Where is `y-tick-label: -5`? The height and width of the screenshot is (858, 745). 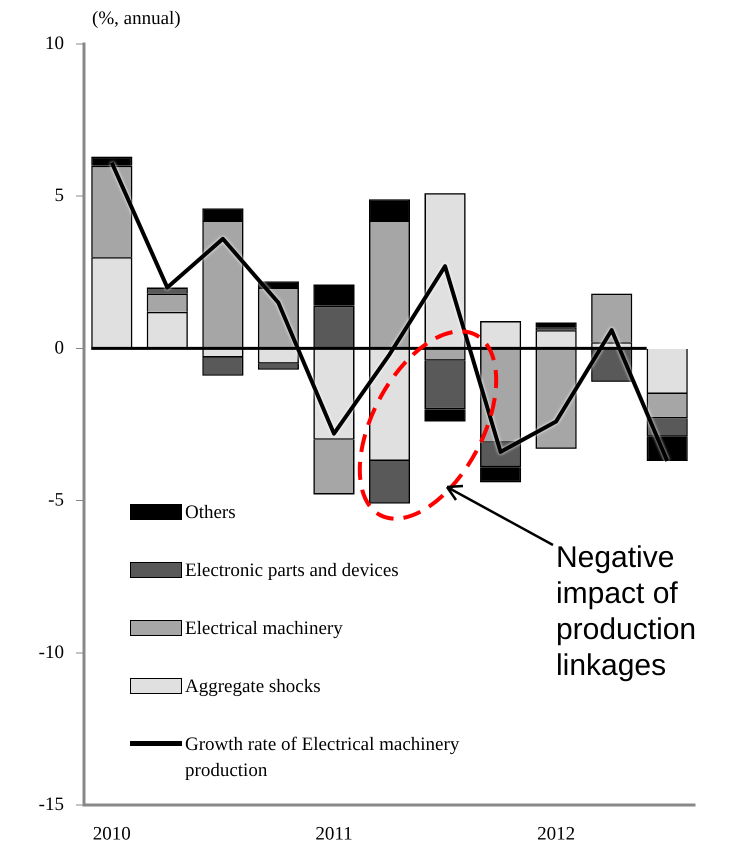 y-tick-label: -5 is located at coordinates (56, 500).